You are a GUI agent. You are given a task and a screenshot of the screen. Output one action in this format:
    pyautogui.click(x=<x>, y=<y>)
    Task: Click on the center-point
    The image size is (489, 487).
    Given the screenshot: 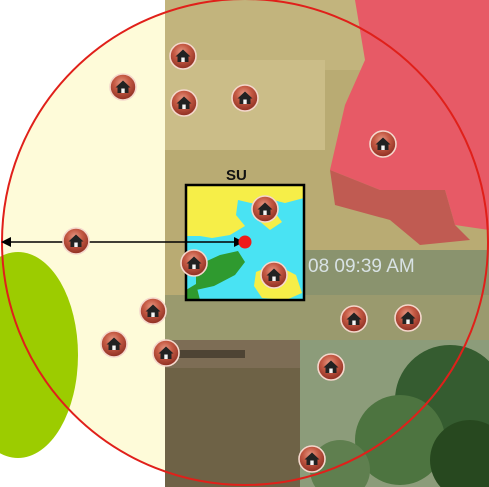 What is the action you would take?
    pyautogui.click(x=245, y=242)
    